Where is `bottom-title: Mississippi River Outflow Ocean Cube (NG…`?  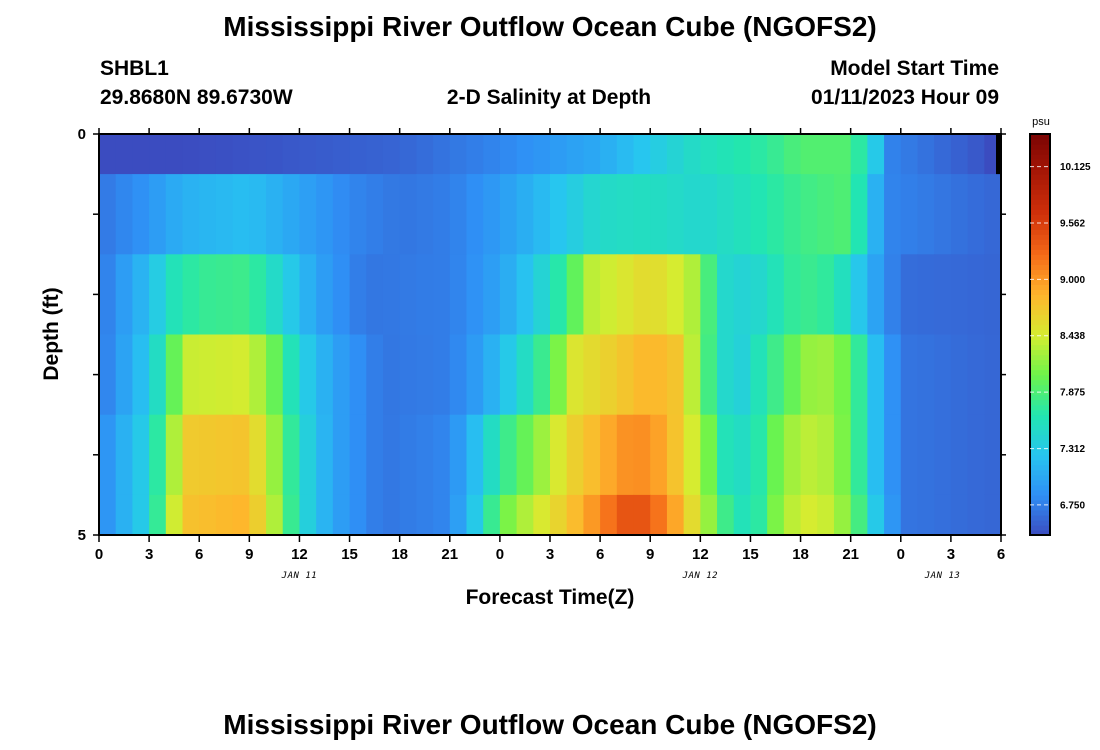
bottom-title: Mississippi River Outflow Ocean Cube (NG… is located at coordinates (549, 724).